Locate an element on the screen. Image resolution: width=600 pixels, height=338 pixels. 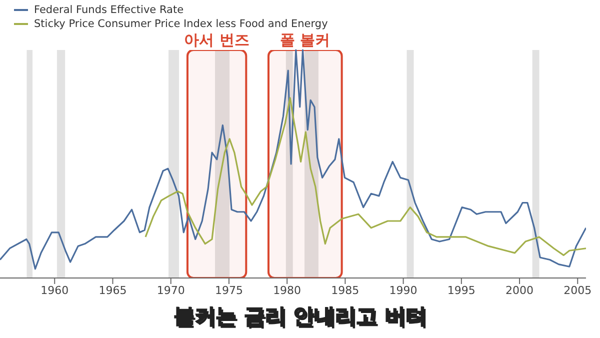
text: 볼커는 금리 안내리고 버텨 is located at coordinates (300, 316).